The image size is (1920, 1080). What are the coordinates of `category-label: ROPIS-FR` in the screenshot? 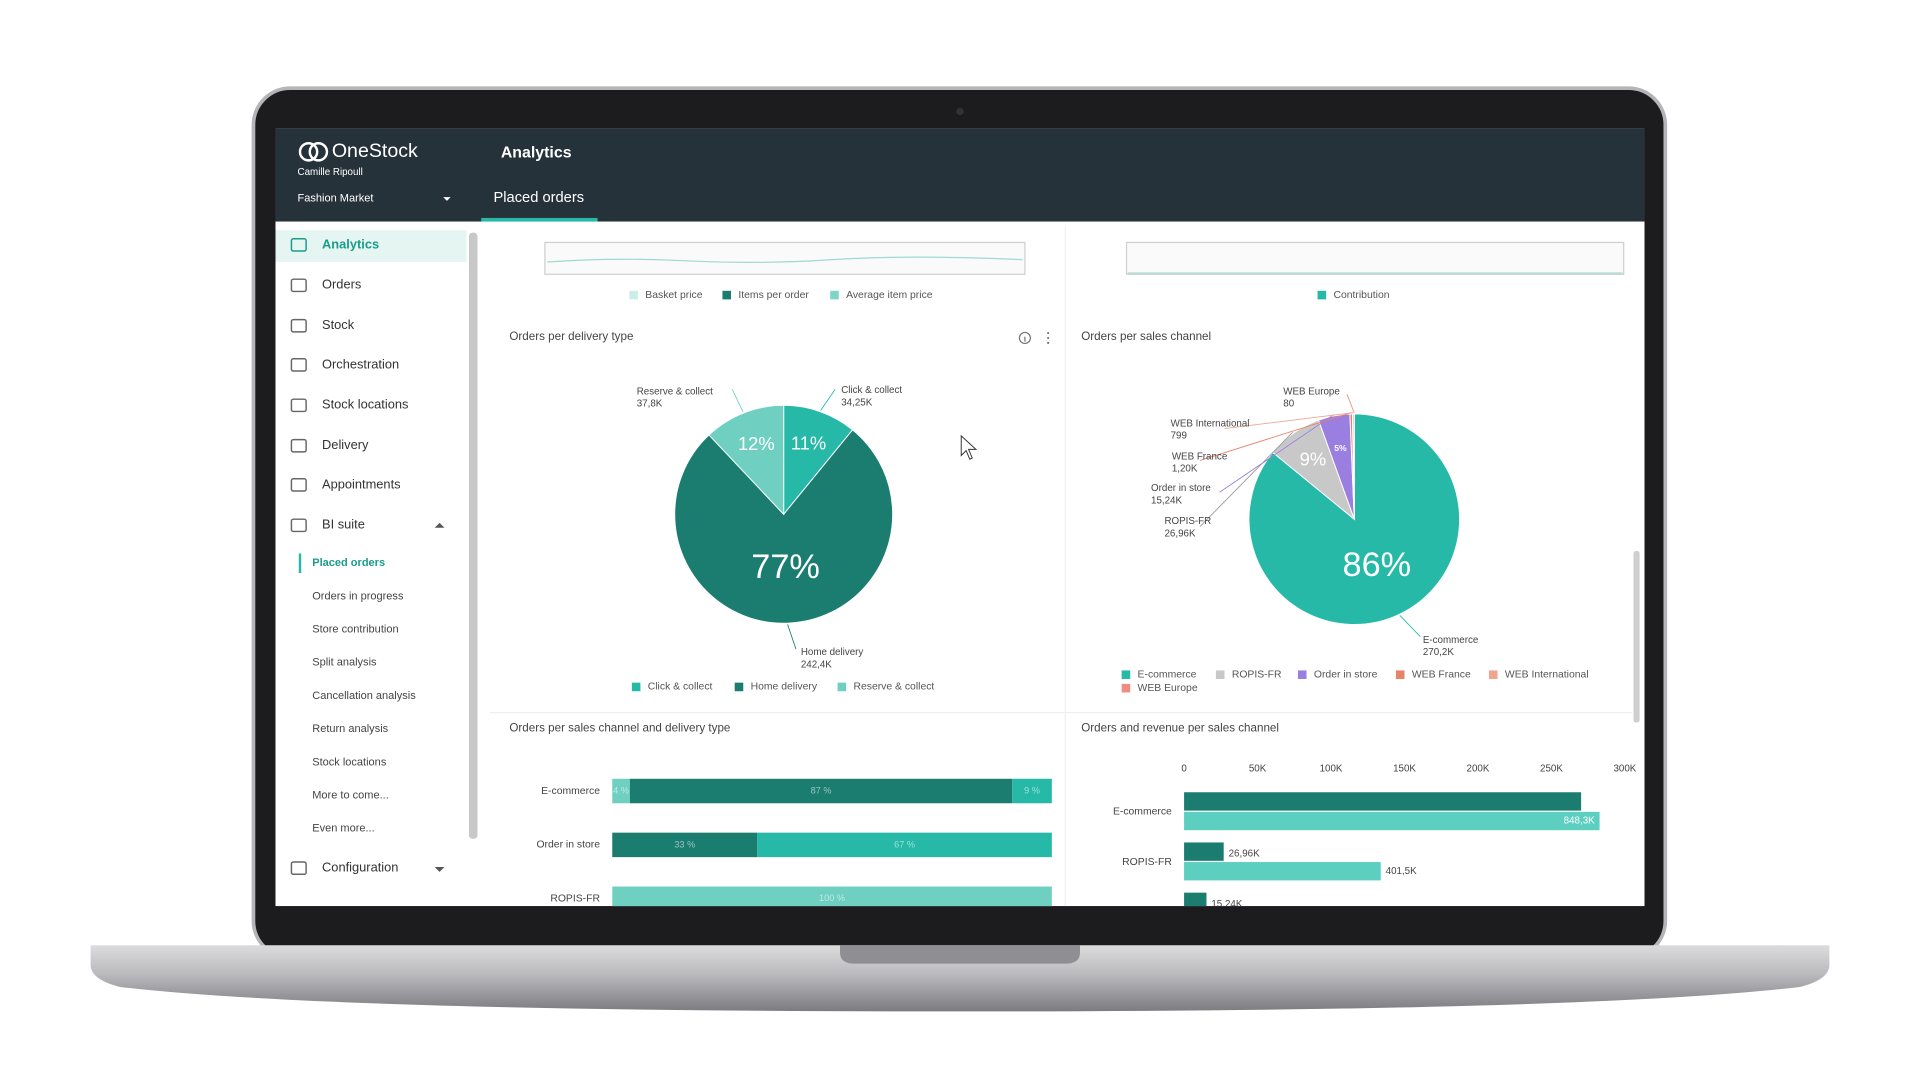 It's located at (575, 899).